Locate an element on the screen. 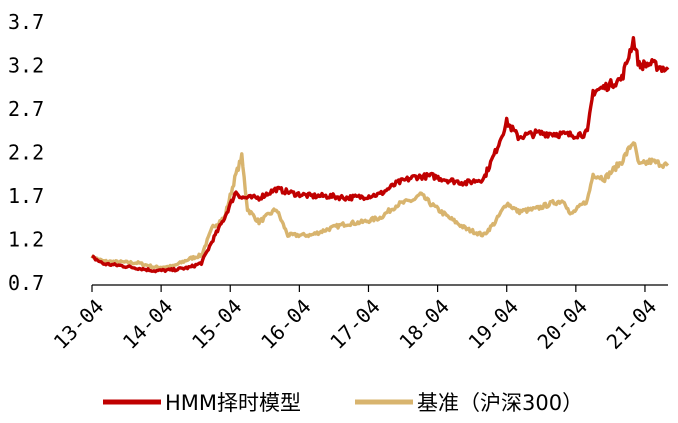 This screenshot has width=678, height=423. x-tick-label: 15-04 is located at coordinates (217, 324).